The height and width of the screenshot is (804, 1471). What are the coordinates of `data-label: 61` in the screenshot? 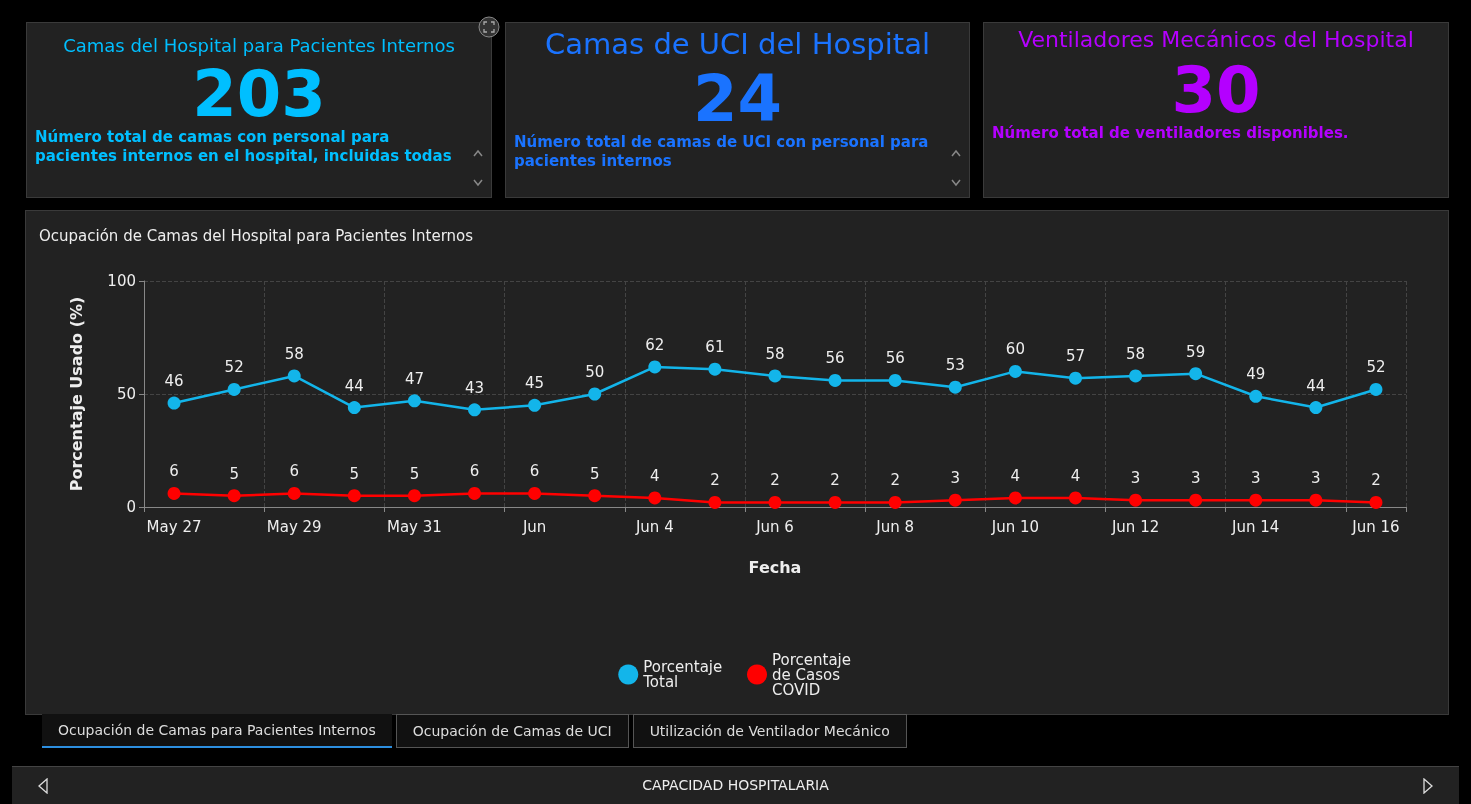 It's located at (715, 347).